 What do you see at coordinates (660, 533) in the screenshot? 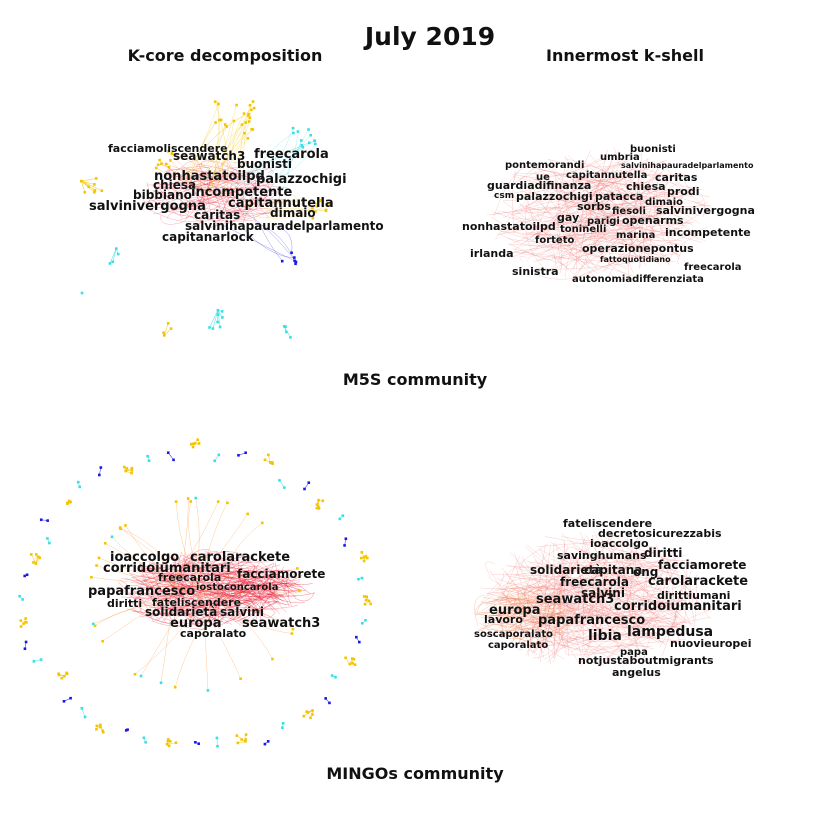
I see `mingos-shell-node-label: decretosicurezzabis` at bounding box center [660, 533].